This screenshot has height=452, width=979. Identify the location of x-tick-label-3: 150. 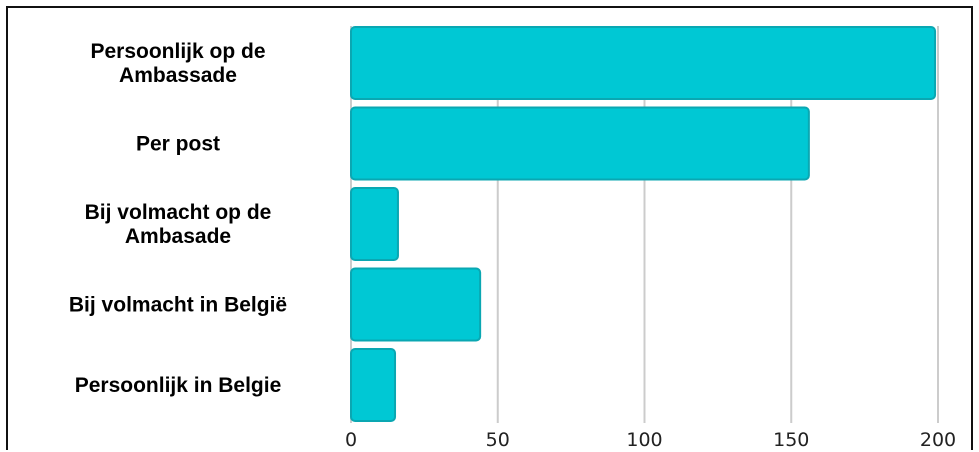
(791, 440).